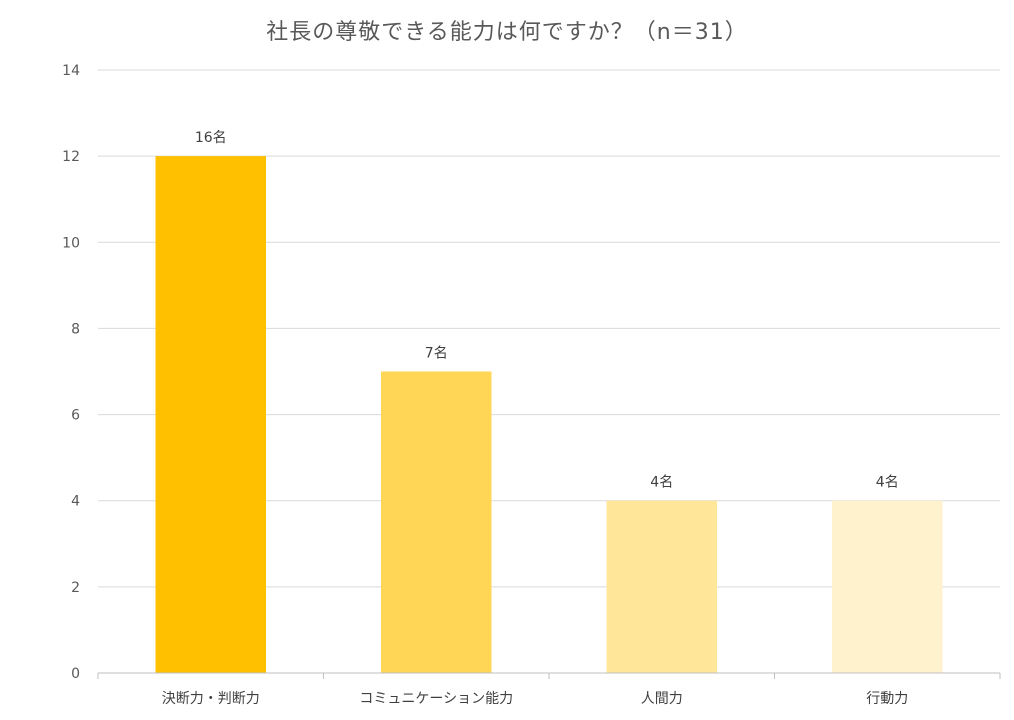 Image resolution: width=1014 pixels, height=720 pixels. What do you see at coordinates (887, 699) in the screenshot?
I see `x-tick-label: 行動力` at bounding box center [887, 699].